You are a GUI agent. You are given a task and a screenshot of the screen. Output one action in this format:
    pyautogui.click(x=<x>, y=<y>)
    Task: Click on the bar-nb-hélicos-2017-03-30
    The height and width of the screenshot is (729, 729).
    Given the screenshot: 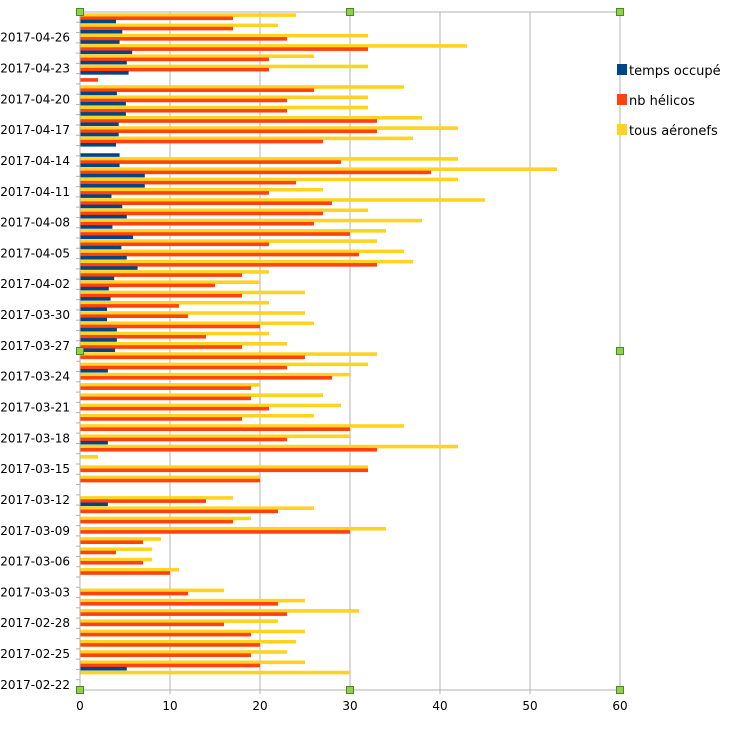 What is the action you would take?
    pyautogui.click(x=134, y=316)
    